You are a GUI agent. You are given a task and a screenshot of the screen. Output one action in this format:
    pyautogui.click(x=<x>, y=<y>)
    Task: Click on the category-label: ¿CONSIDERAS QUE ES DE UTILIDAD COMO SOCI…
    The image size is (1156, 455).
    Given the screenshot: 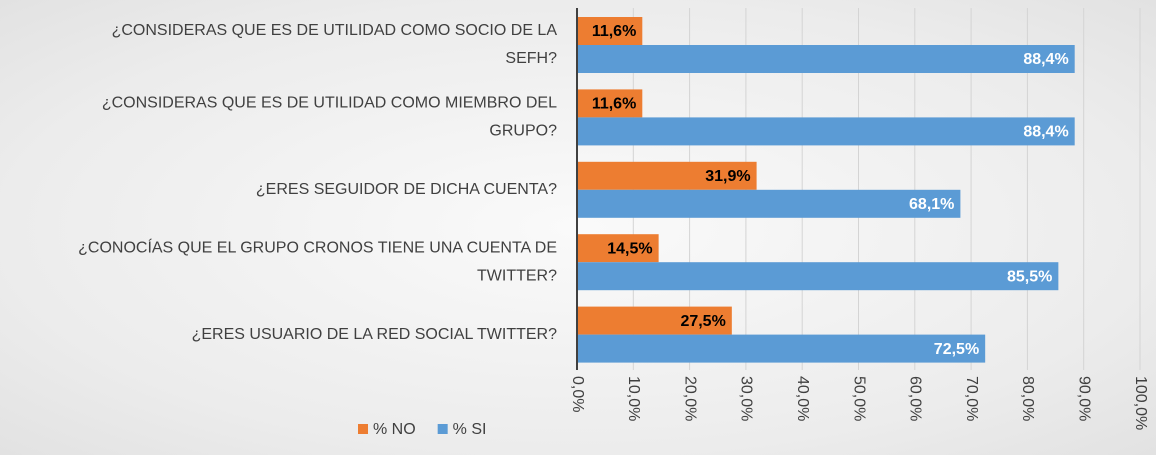 What is the action you would take?
    pyautogui.click(x=335, y=44)
    